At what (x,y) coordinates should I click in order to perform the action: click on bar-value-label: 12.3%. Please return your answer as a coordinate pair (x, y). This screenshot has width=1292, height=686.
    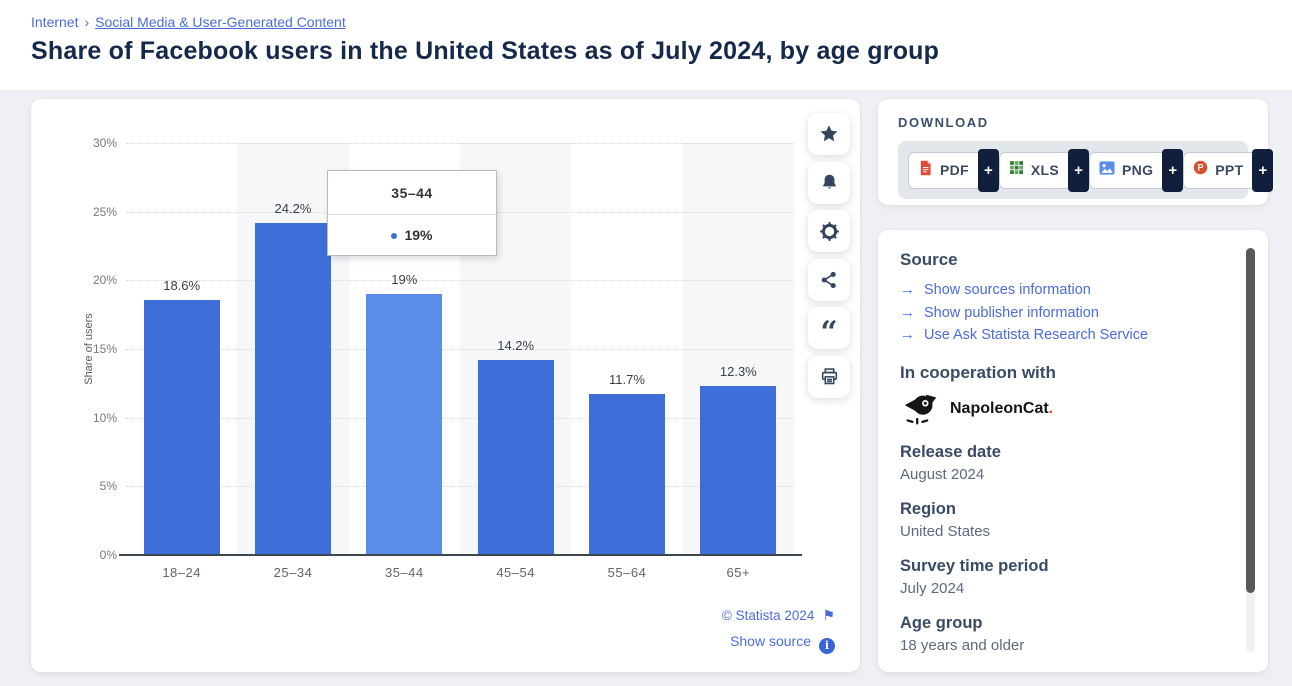
    Looking at the image, I should click on (738, 372).